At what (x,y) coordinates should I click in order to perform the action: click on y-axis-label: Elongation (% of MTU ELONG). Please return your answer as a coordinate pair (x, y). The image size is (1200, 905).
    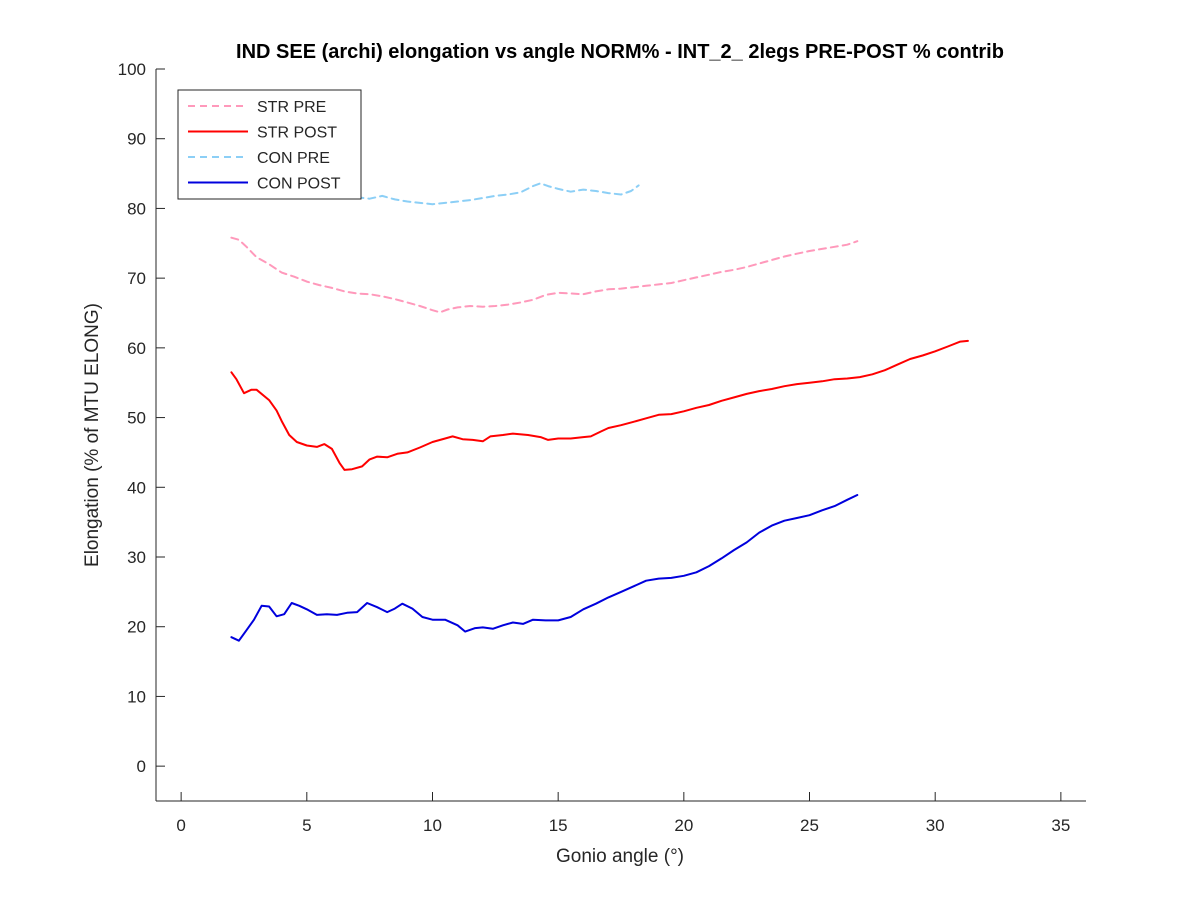
    Looking at the image, I should click on (92, 435).